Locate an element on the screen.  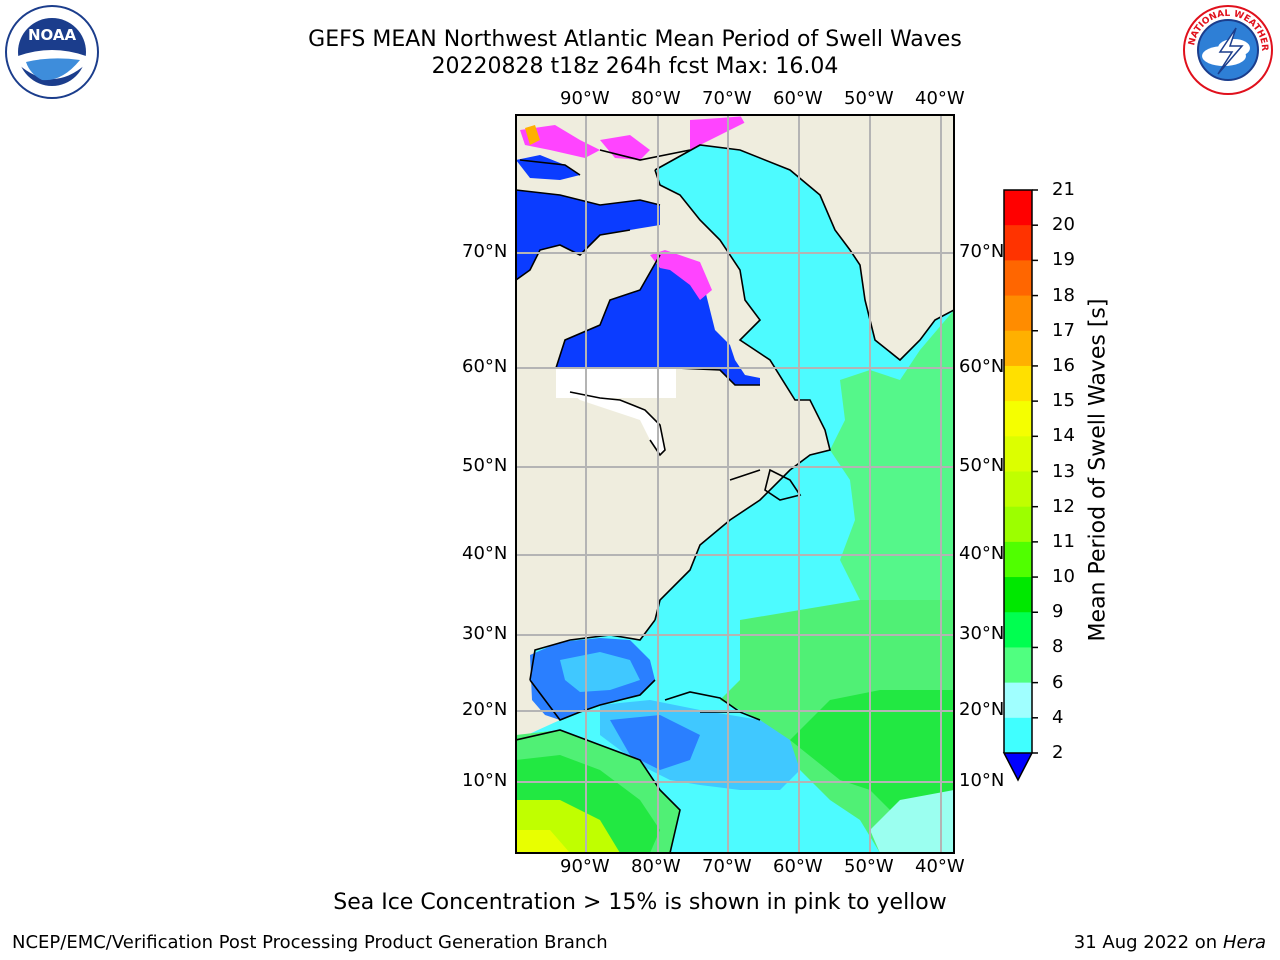
lat-label-right: 50°N is located at coordinates (982, 465).